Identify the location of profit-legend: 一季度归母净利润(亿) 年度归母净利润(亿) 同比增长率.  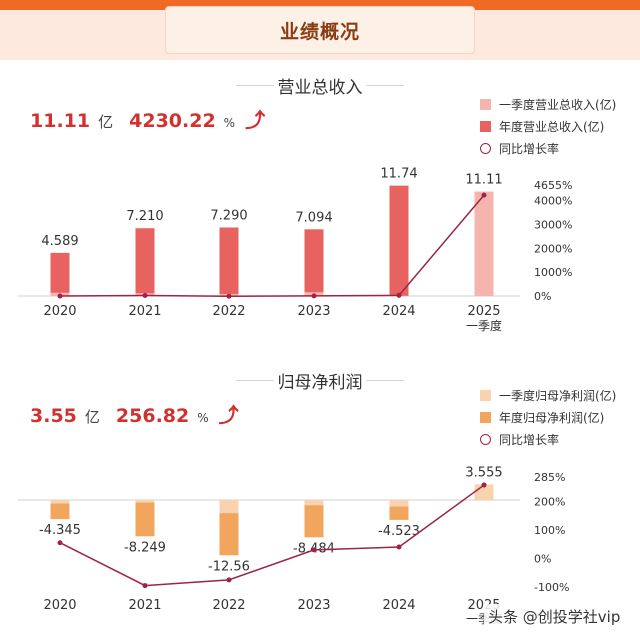
(548, 417).